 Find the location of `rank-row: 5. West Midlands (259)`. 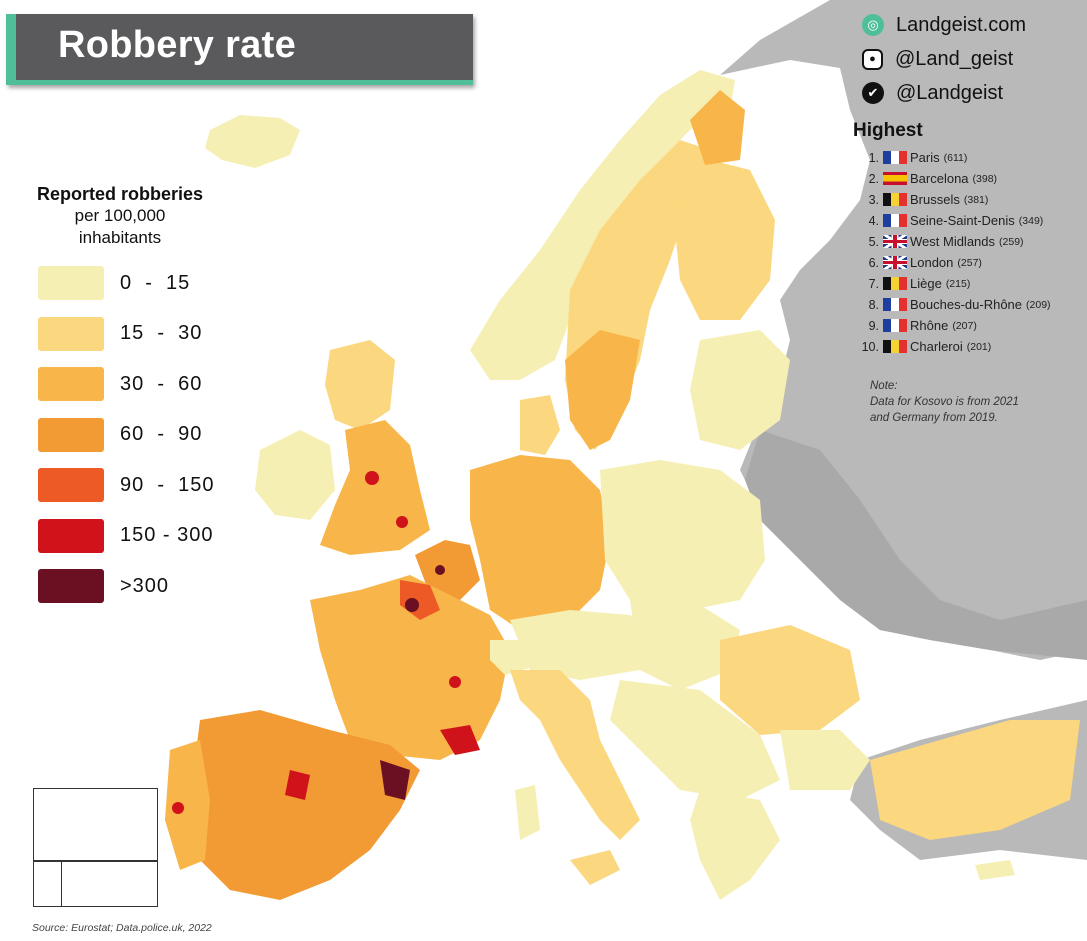

rank-row: 5. West Midlands (259) is located at coordinates (969, 241).